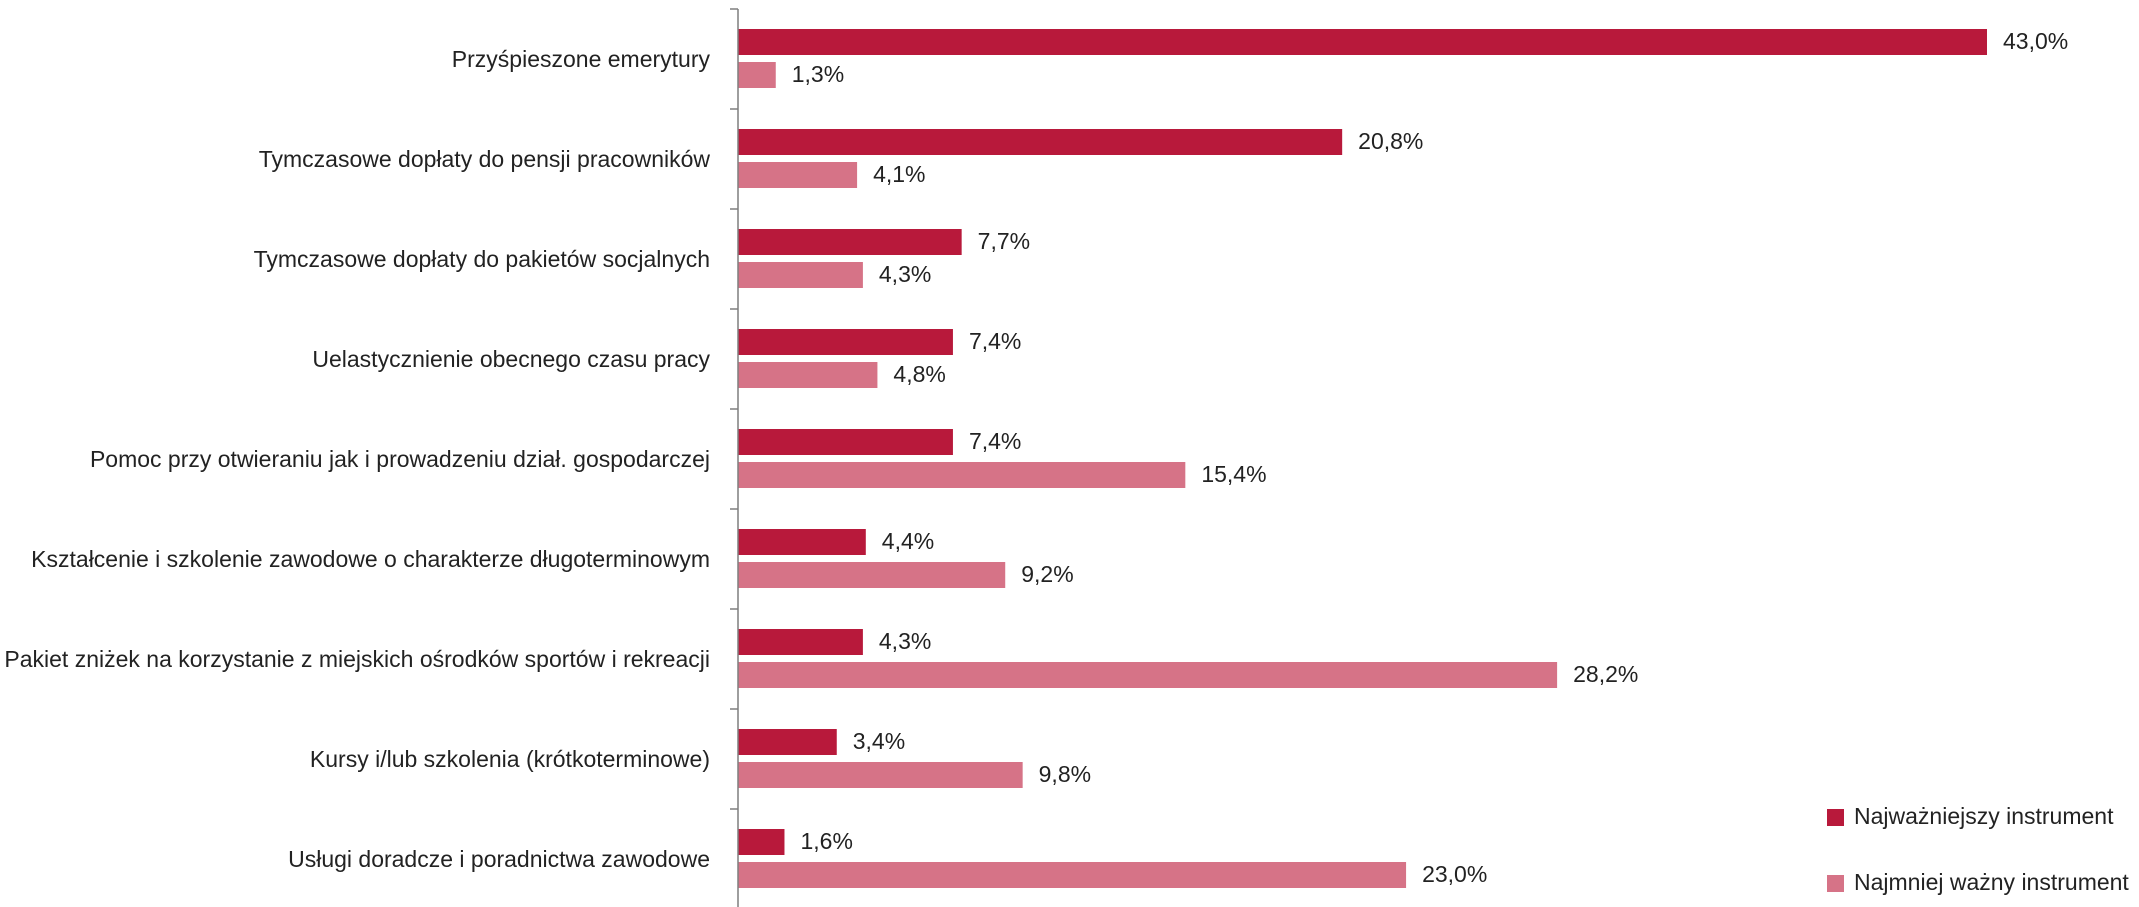 This screenshot has height=907, width=2139. I want to click on data-label: 20,8%, so click(1390, 141).